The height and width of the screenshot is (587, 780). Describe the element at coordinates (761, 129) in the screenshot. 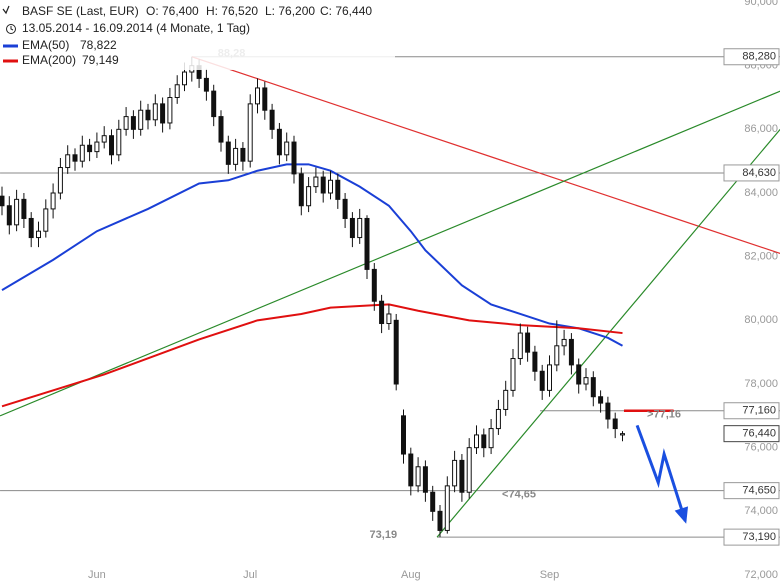

I see `y-tick-label: 86,000` at that location.